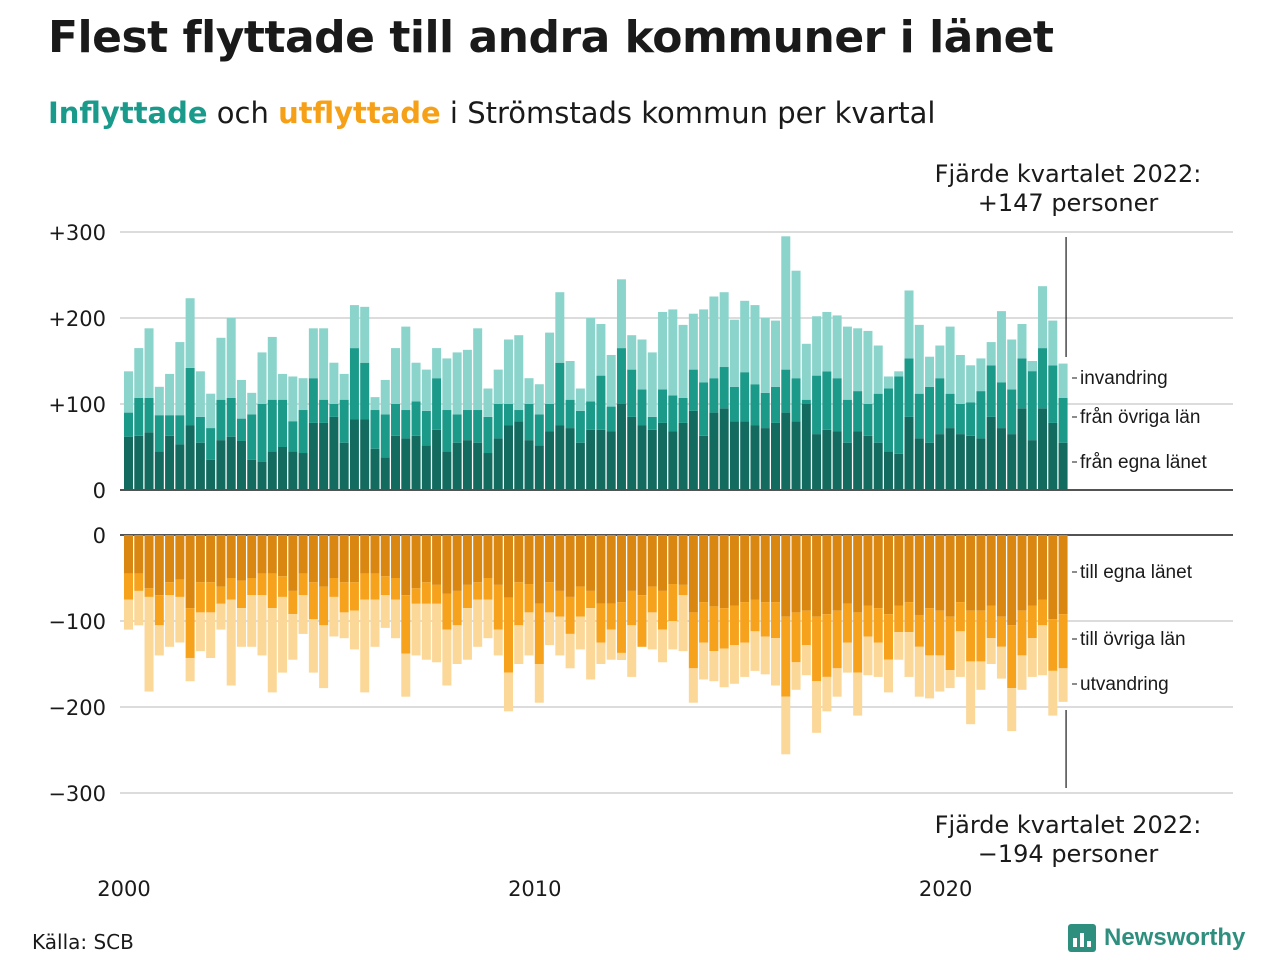  What do you see at coordinates (243, 113) in the screenshot?
I see `subtitle-och: och` at bounding box center [243, 113].